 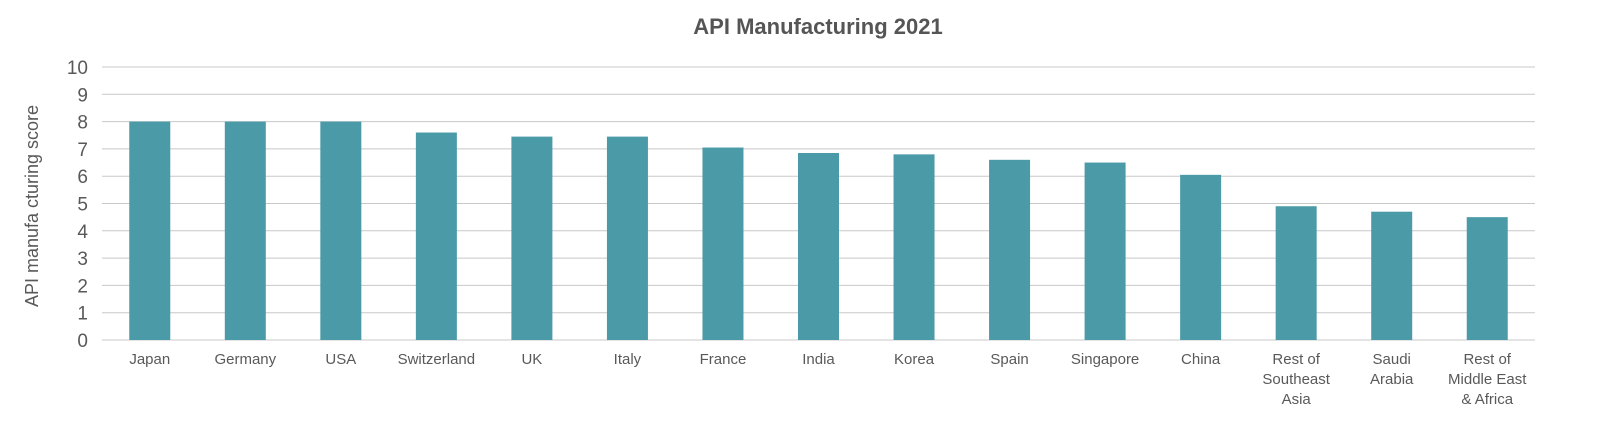 I want to click on category-label: Korea, so click(x=914, y=359).